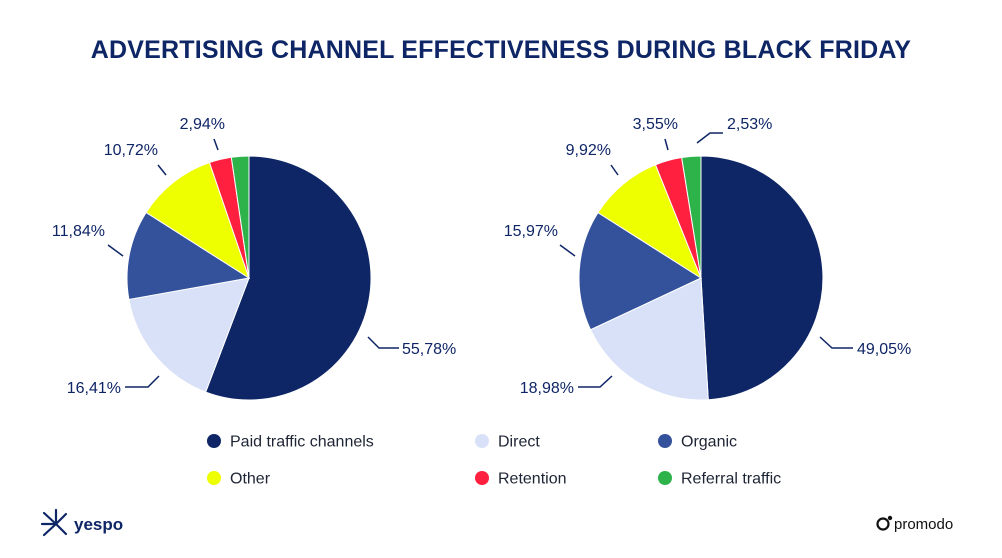  Describe the element at coordinates (665, 478) in the screenshot. I see `legend-swatch-referral-traffic` at that location.